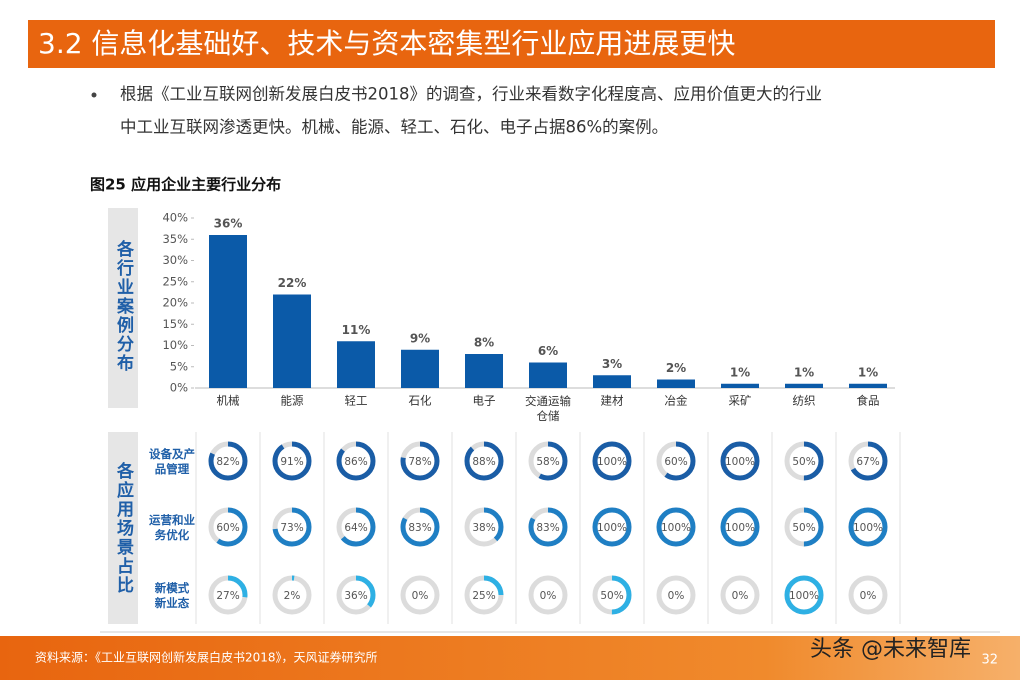  What do you see at coordinates (394, 127) in the screenshot?
I see `bullet-line: 中工业互联网渗透更快。机械、能源、轻工、石化、电子占据86%的案例。` at bounding box center [394, 127].